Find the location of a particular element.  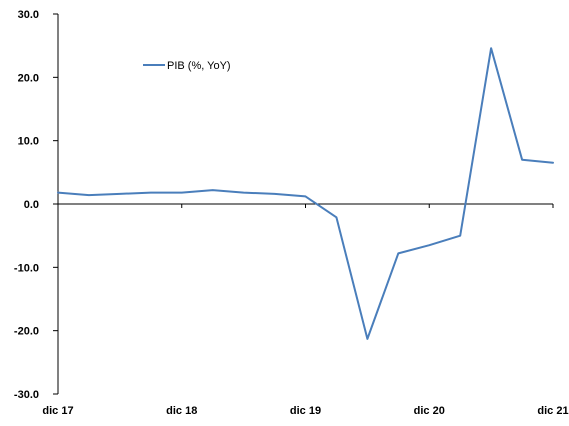

x-tick-label: dic 21 is located at coordinates (552, 411).